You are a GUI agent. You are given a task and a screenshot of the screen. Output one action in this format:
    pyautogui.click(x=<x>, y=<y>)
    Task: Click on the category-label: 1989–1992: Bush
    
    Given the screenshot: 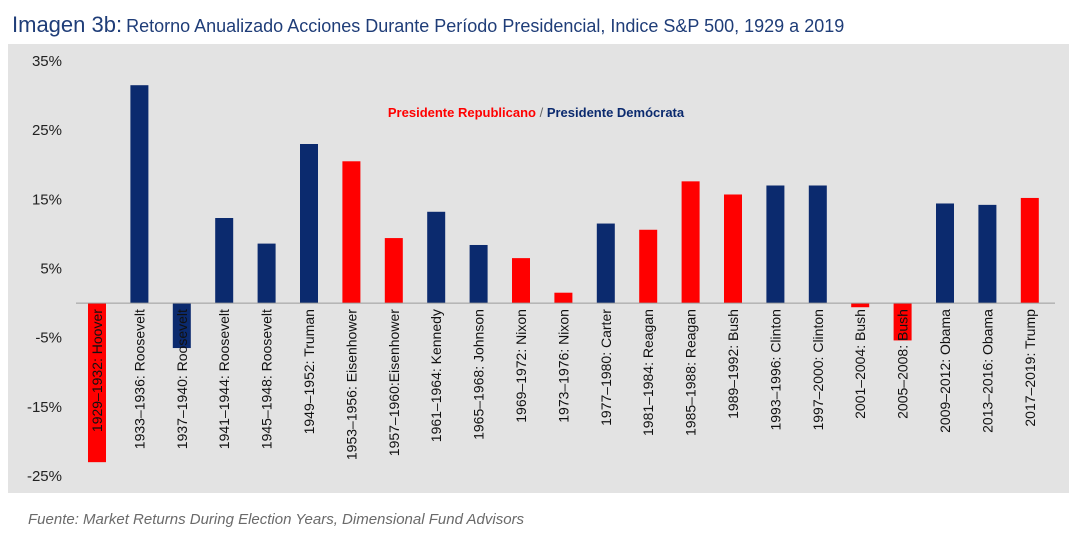 What is the action you would take?
    pyautogui.click(x=733, y=364)
    